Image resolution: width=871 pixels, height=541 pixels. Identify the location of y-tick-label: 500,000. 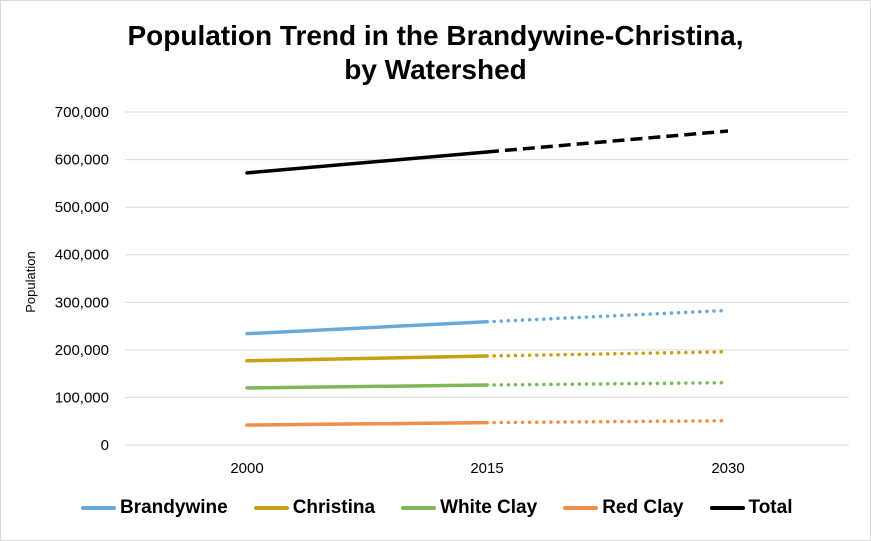
(82, 207).